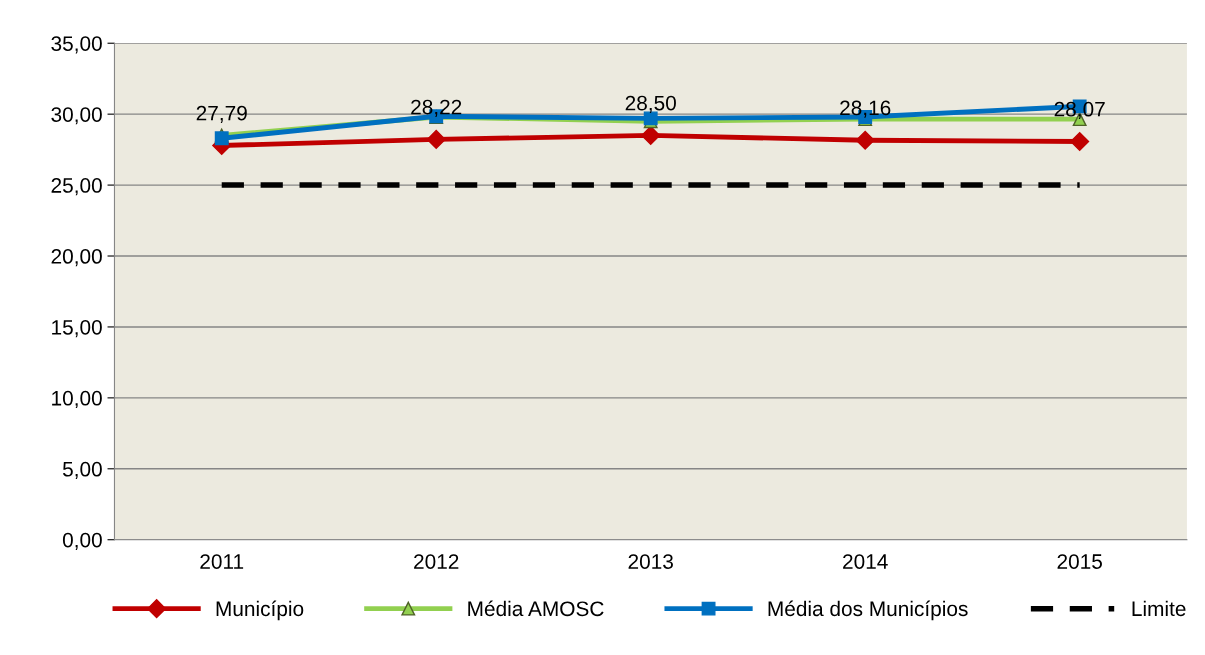  Describe the element at coordinates (76, 116) in the screenshot. I see `y-tick-label: 30,00` at that location.